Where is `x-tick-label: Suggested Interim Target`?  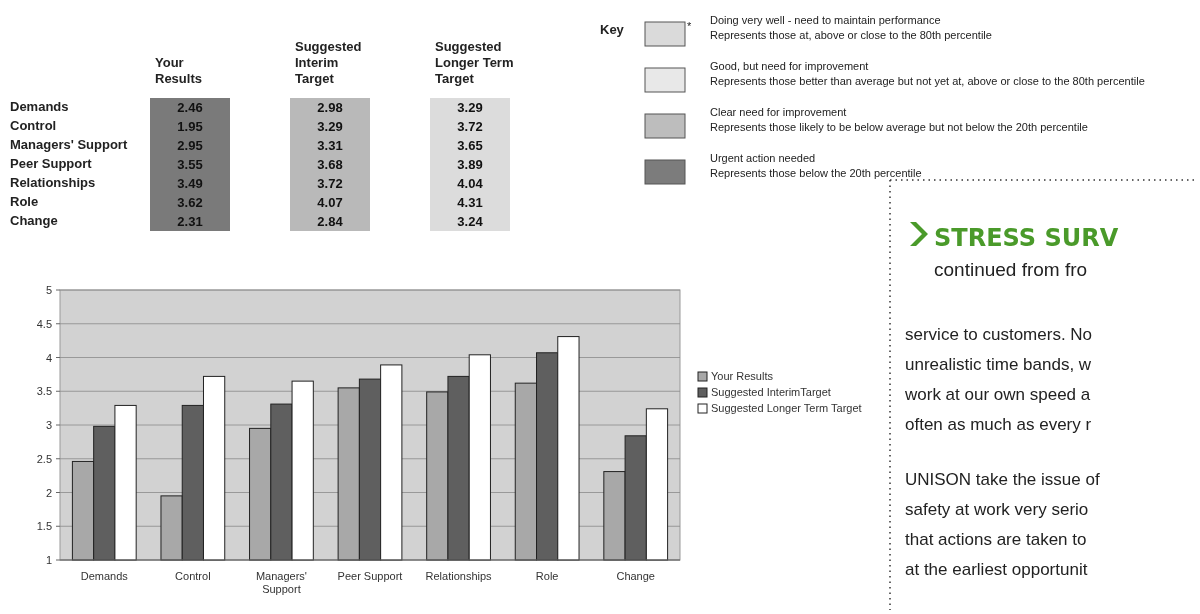
x-tick-label: Suggested Interim Target is located at coordinates (328, 62).